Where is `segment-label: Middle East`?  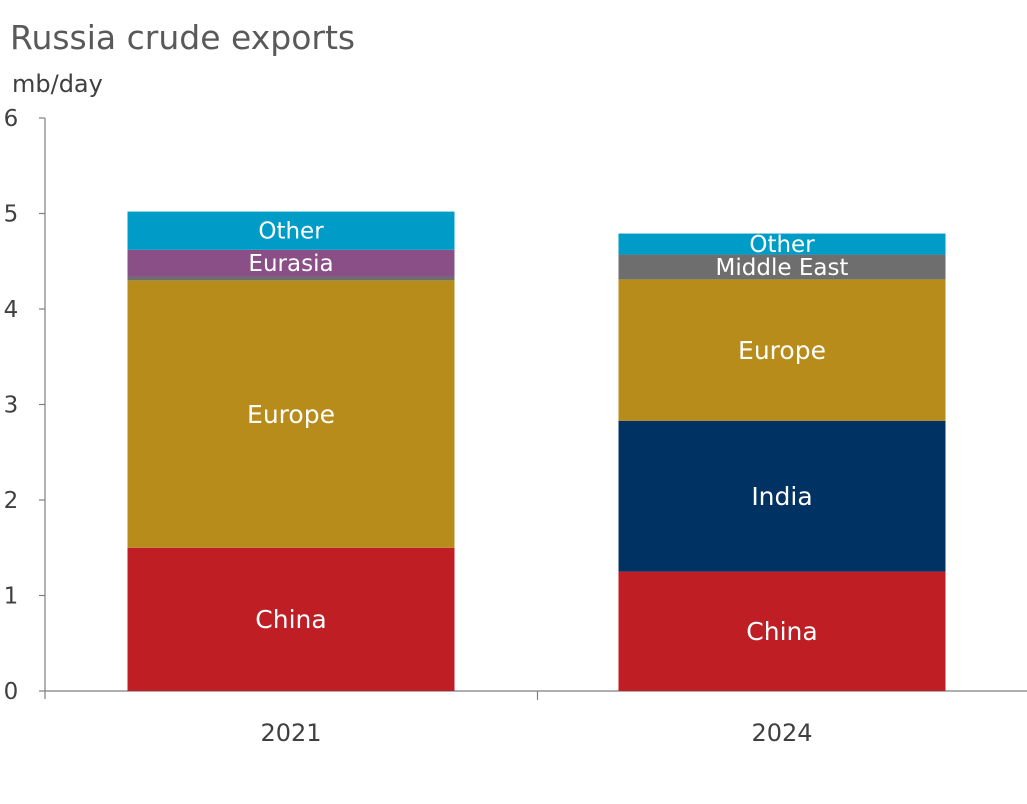
segment-label: Middle East is located at coordinates (782, 268).